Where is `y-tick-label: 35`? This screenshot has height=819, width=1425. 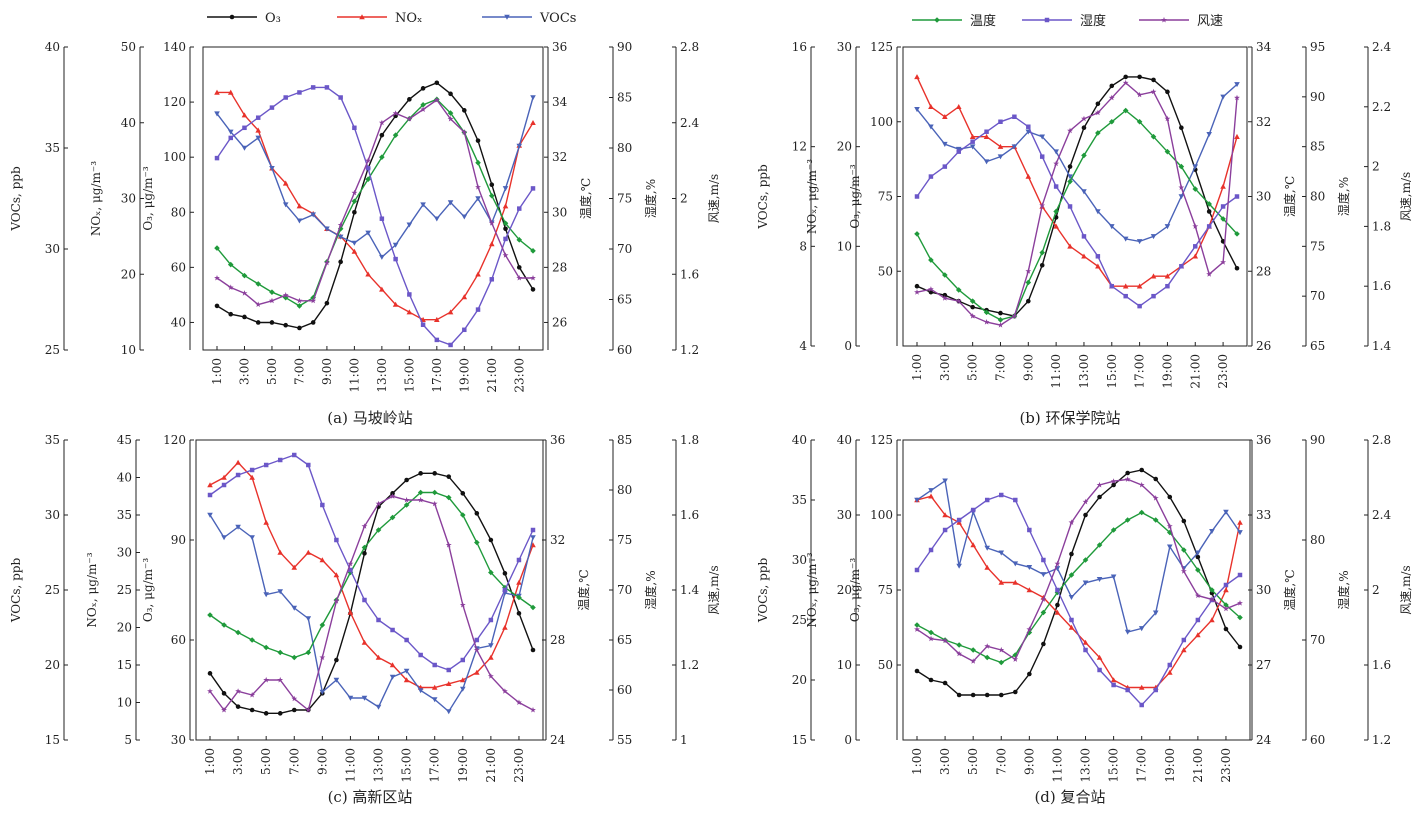 y-tick-label: 35 is located at coordinates (52, 440).